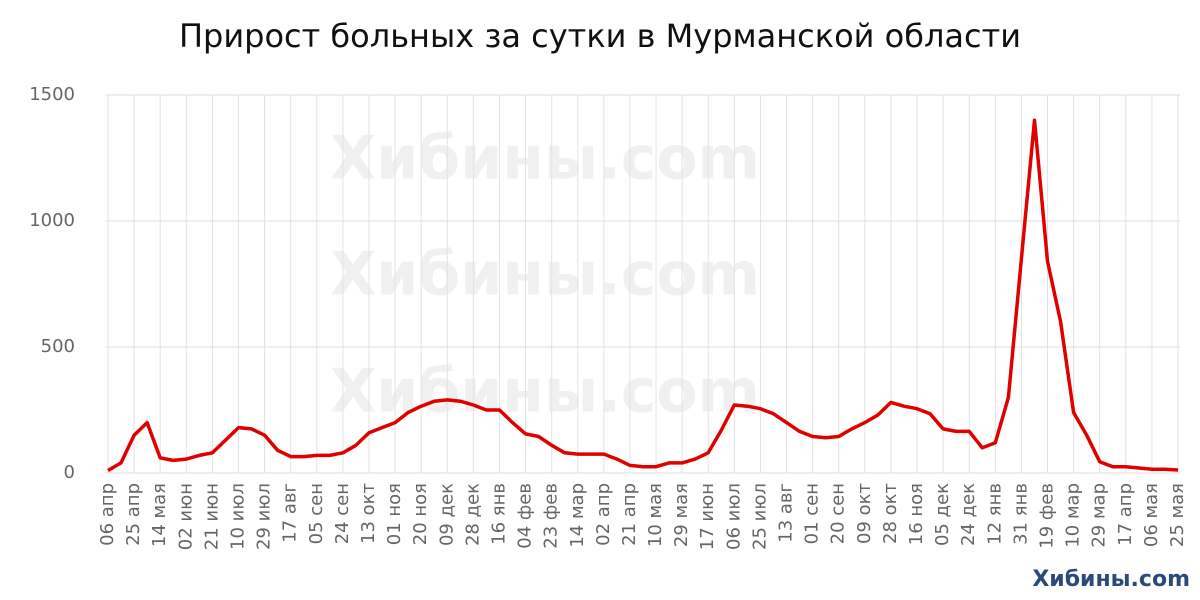 This screenshot has height=600, width=1200. Describe the element at coordinates (107, 514) in the screenshot. I see `x-tick-label: 06 апр` at that location.